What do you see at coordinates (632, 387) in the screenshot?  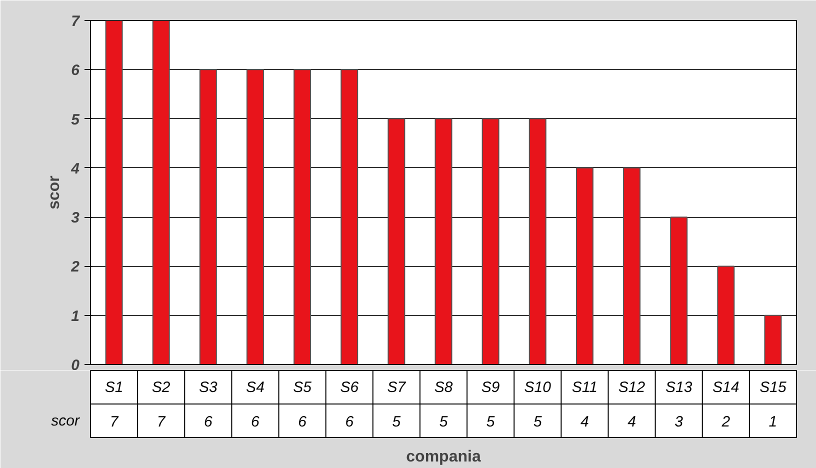 I see `x-tick-label: S12` at bounding box center [632, 387].